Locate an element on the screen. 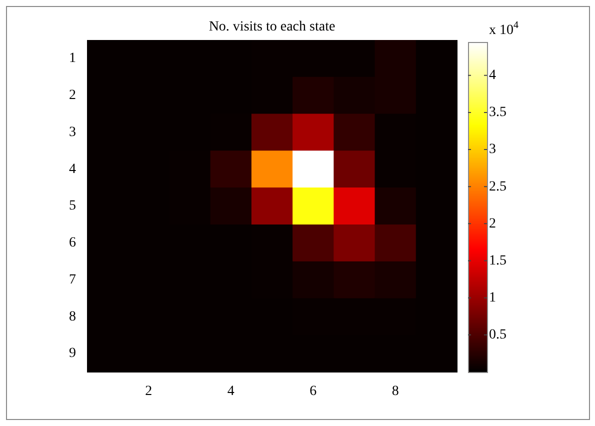 Image resolution: width=595 pixels, height=426 pixels. y-tick-label: 5 is located at coordinates (72, 206).